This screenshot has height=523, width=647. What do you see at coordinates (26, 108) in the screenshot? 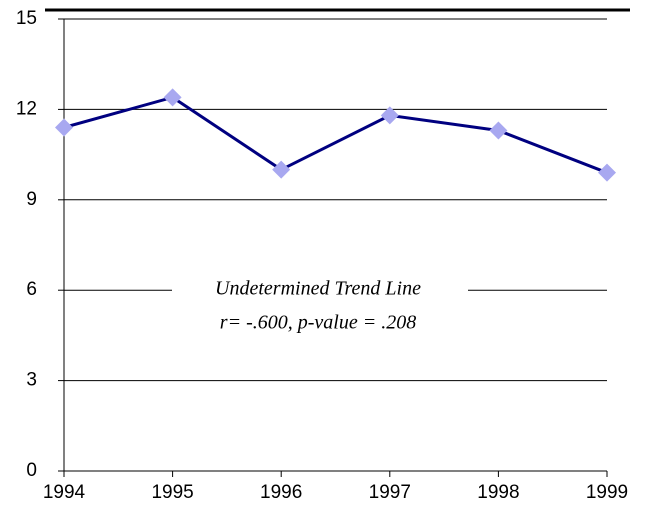
I see `y-tick-label: 12` at bounding box center [26, 108].